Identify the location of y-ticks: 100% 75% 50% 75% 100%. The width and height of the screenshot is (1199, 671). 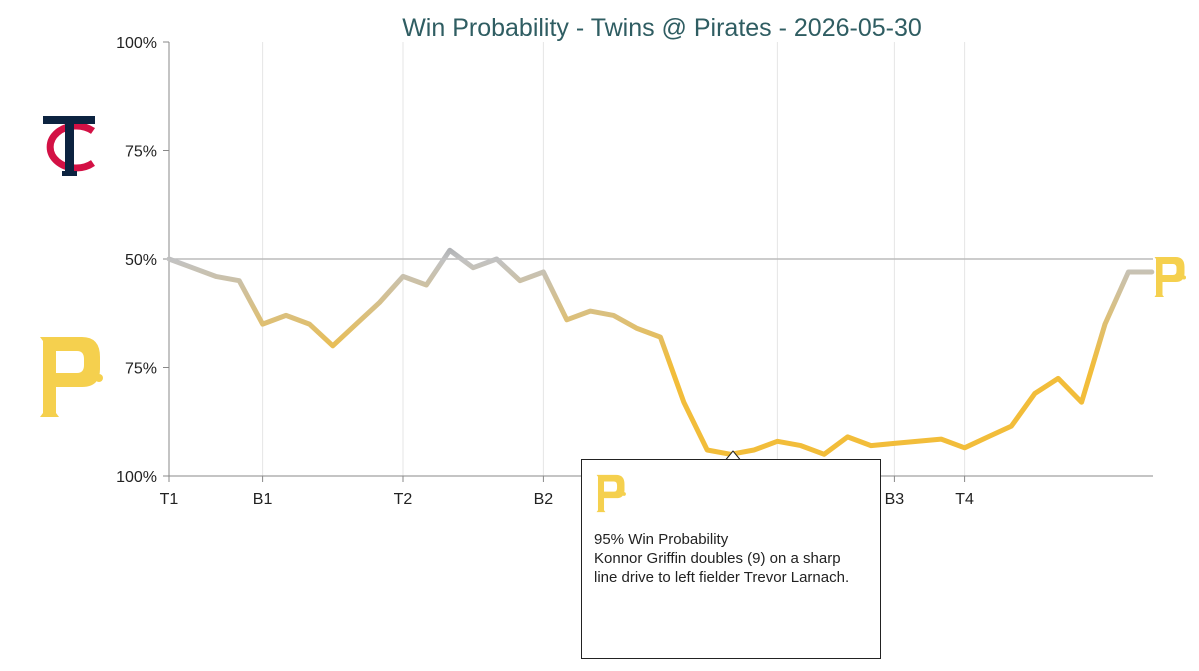
(142, 260).